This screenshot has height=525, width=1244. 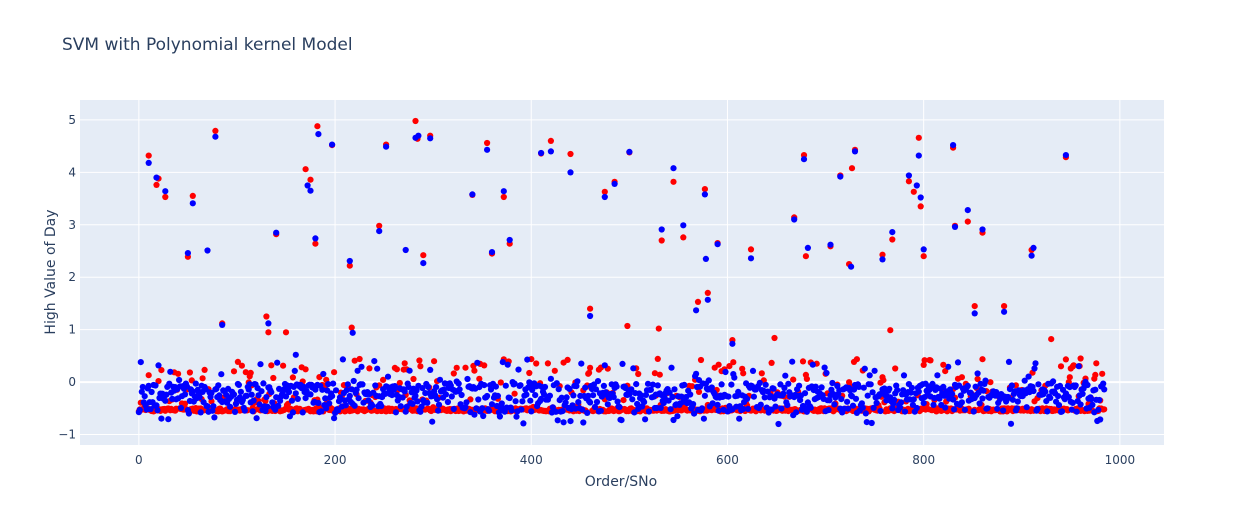 What do you see at coordinates (72, 277) in the screenshot?
I see `y-tick-label: 2` at bounding box center [72, 277].